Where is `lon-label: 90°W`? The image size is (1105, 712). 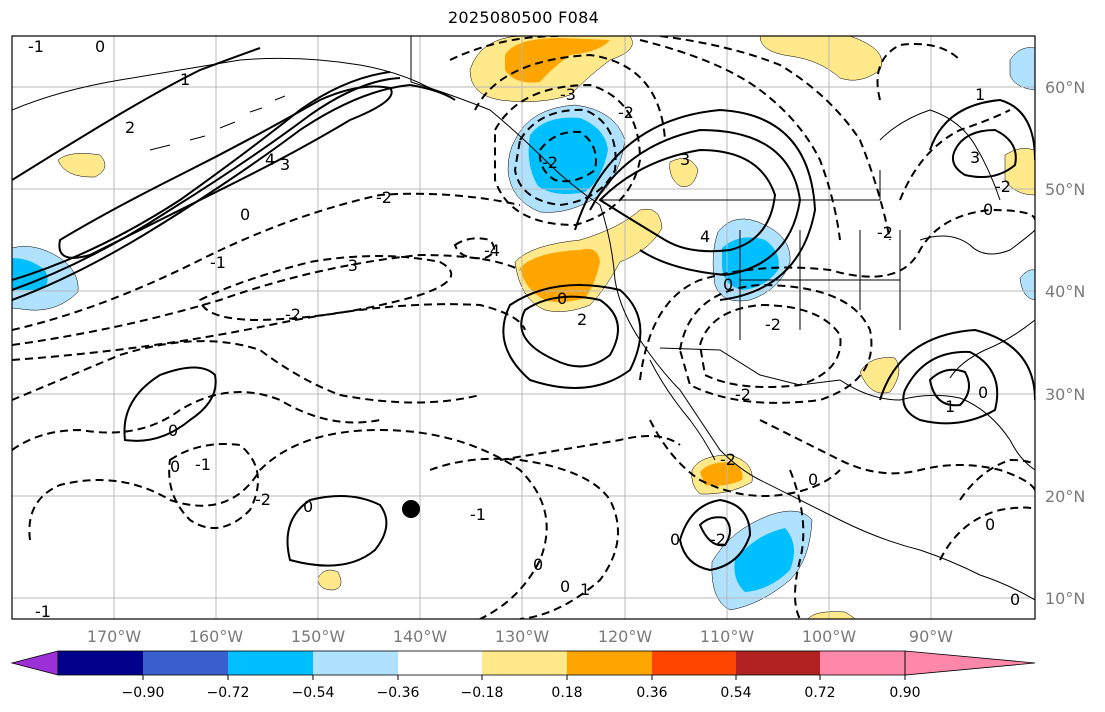
lon-label: 90°W is located at coordinates (931, 636).